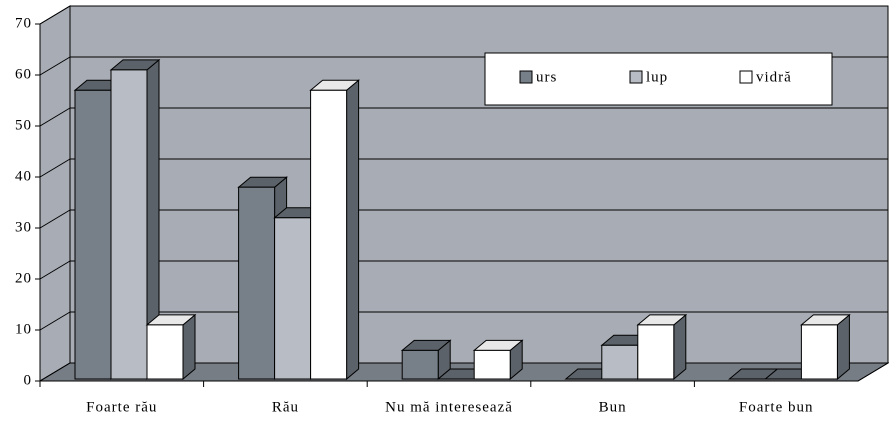 The image size is (889, 429). I want to click on y-tick-label: 60, so click(23, 74).